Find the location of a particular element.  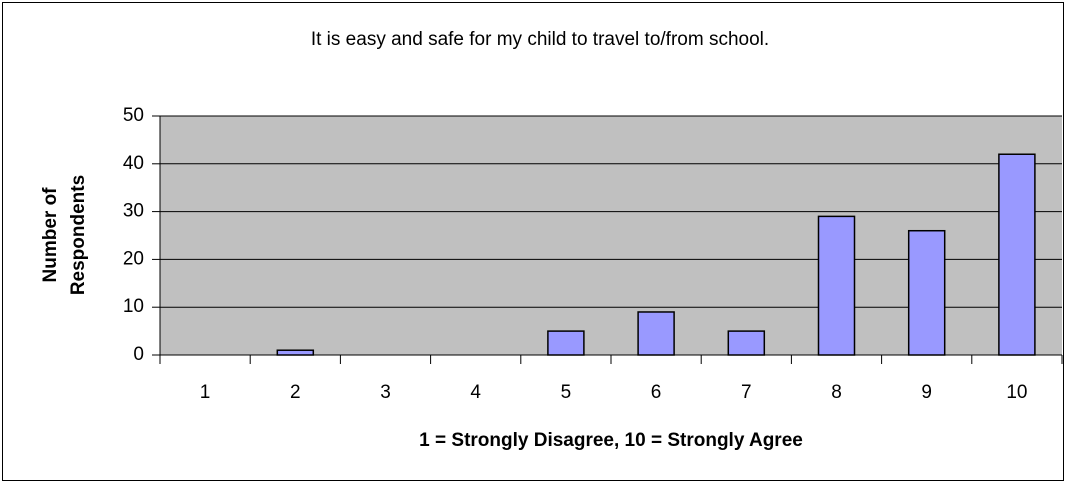

y-tick-label: 20 is located at coordinates (133, 258).